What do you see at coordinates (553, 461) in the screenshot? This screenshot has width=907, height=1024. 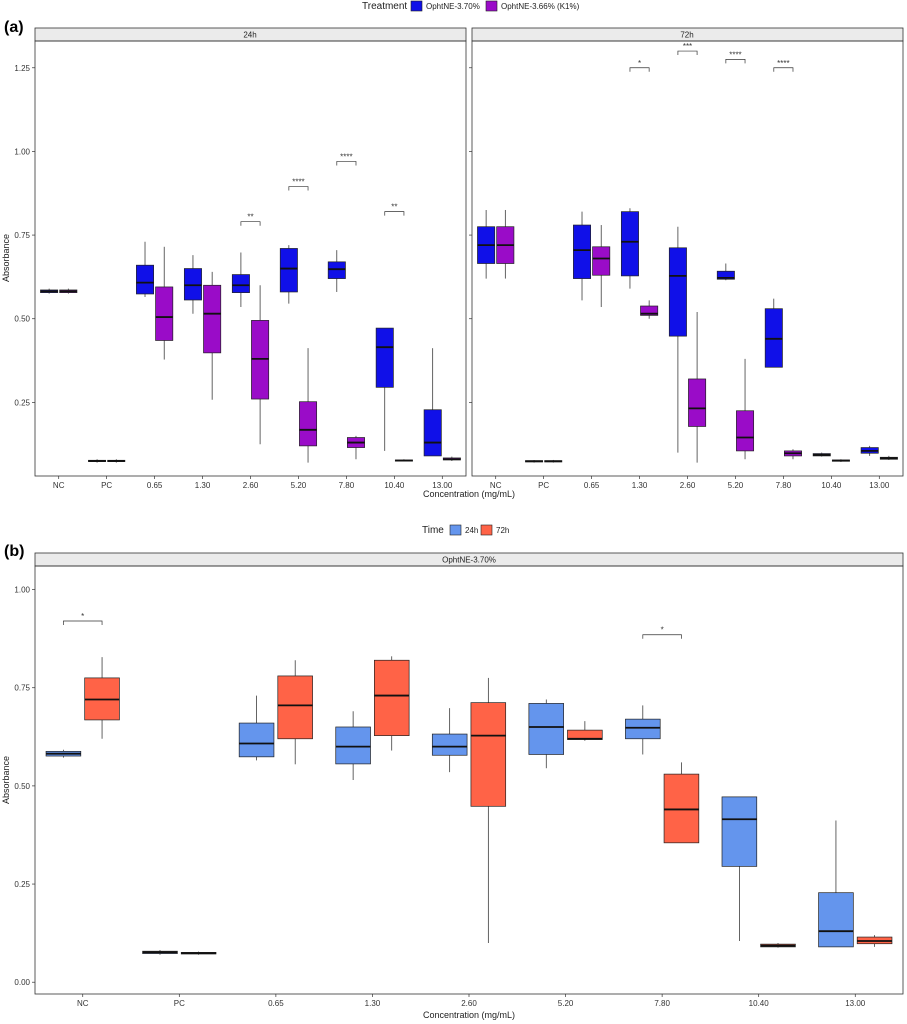 I see `box-OphtNE-3.66% (K1%)-PC` at bounding box center [553, 461].